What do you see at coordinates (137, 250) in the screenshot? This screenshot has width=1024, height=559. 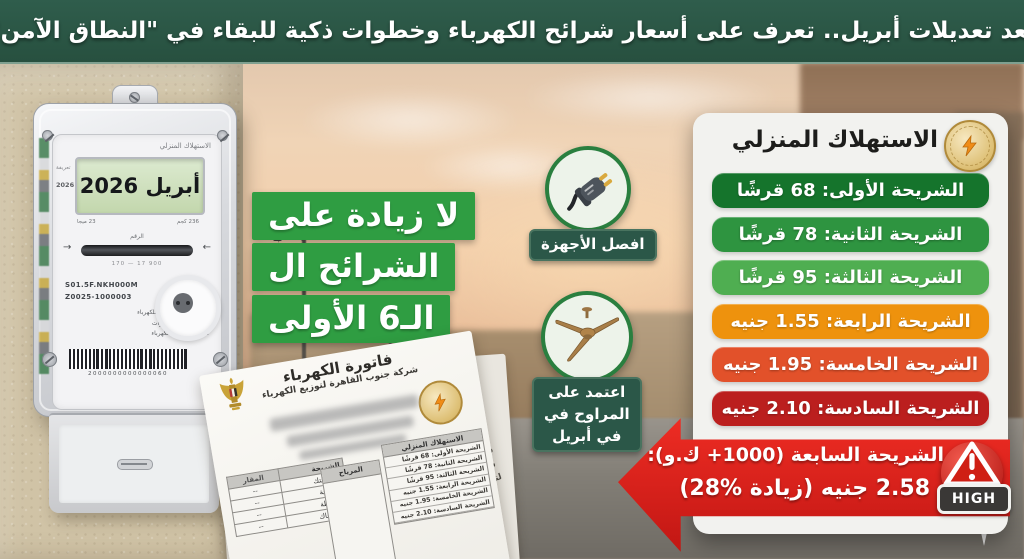 I see `meter-slot` at bounding box center [137, 250].